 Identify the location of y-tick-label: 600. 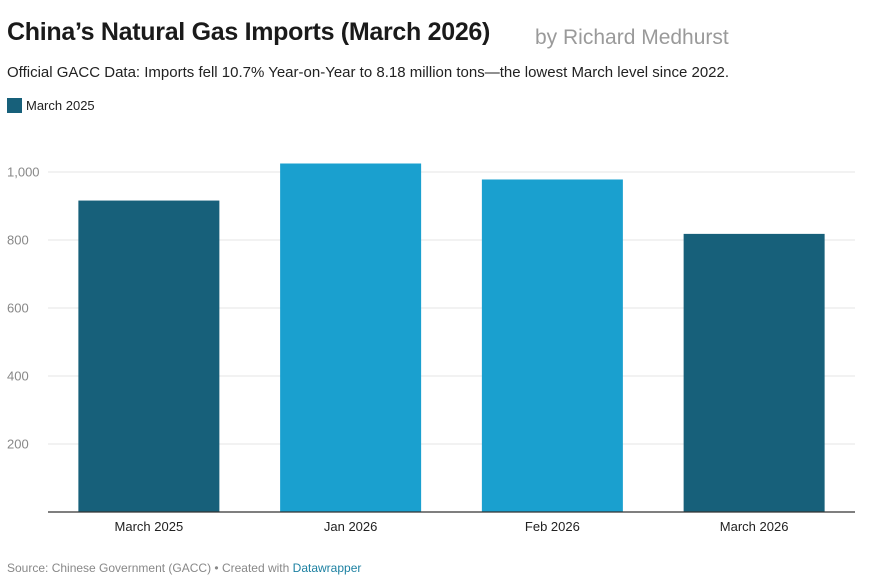
(18, 308).